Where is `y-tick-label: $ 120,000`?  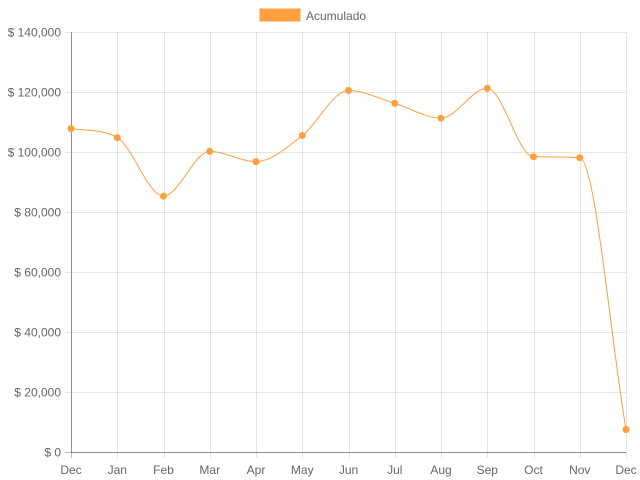
y-tick-label: $ 120,000 is located at coordinates (35, 93).